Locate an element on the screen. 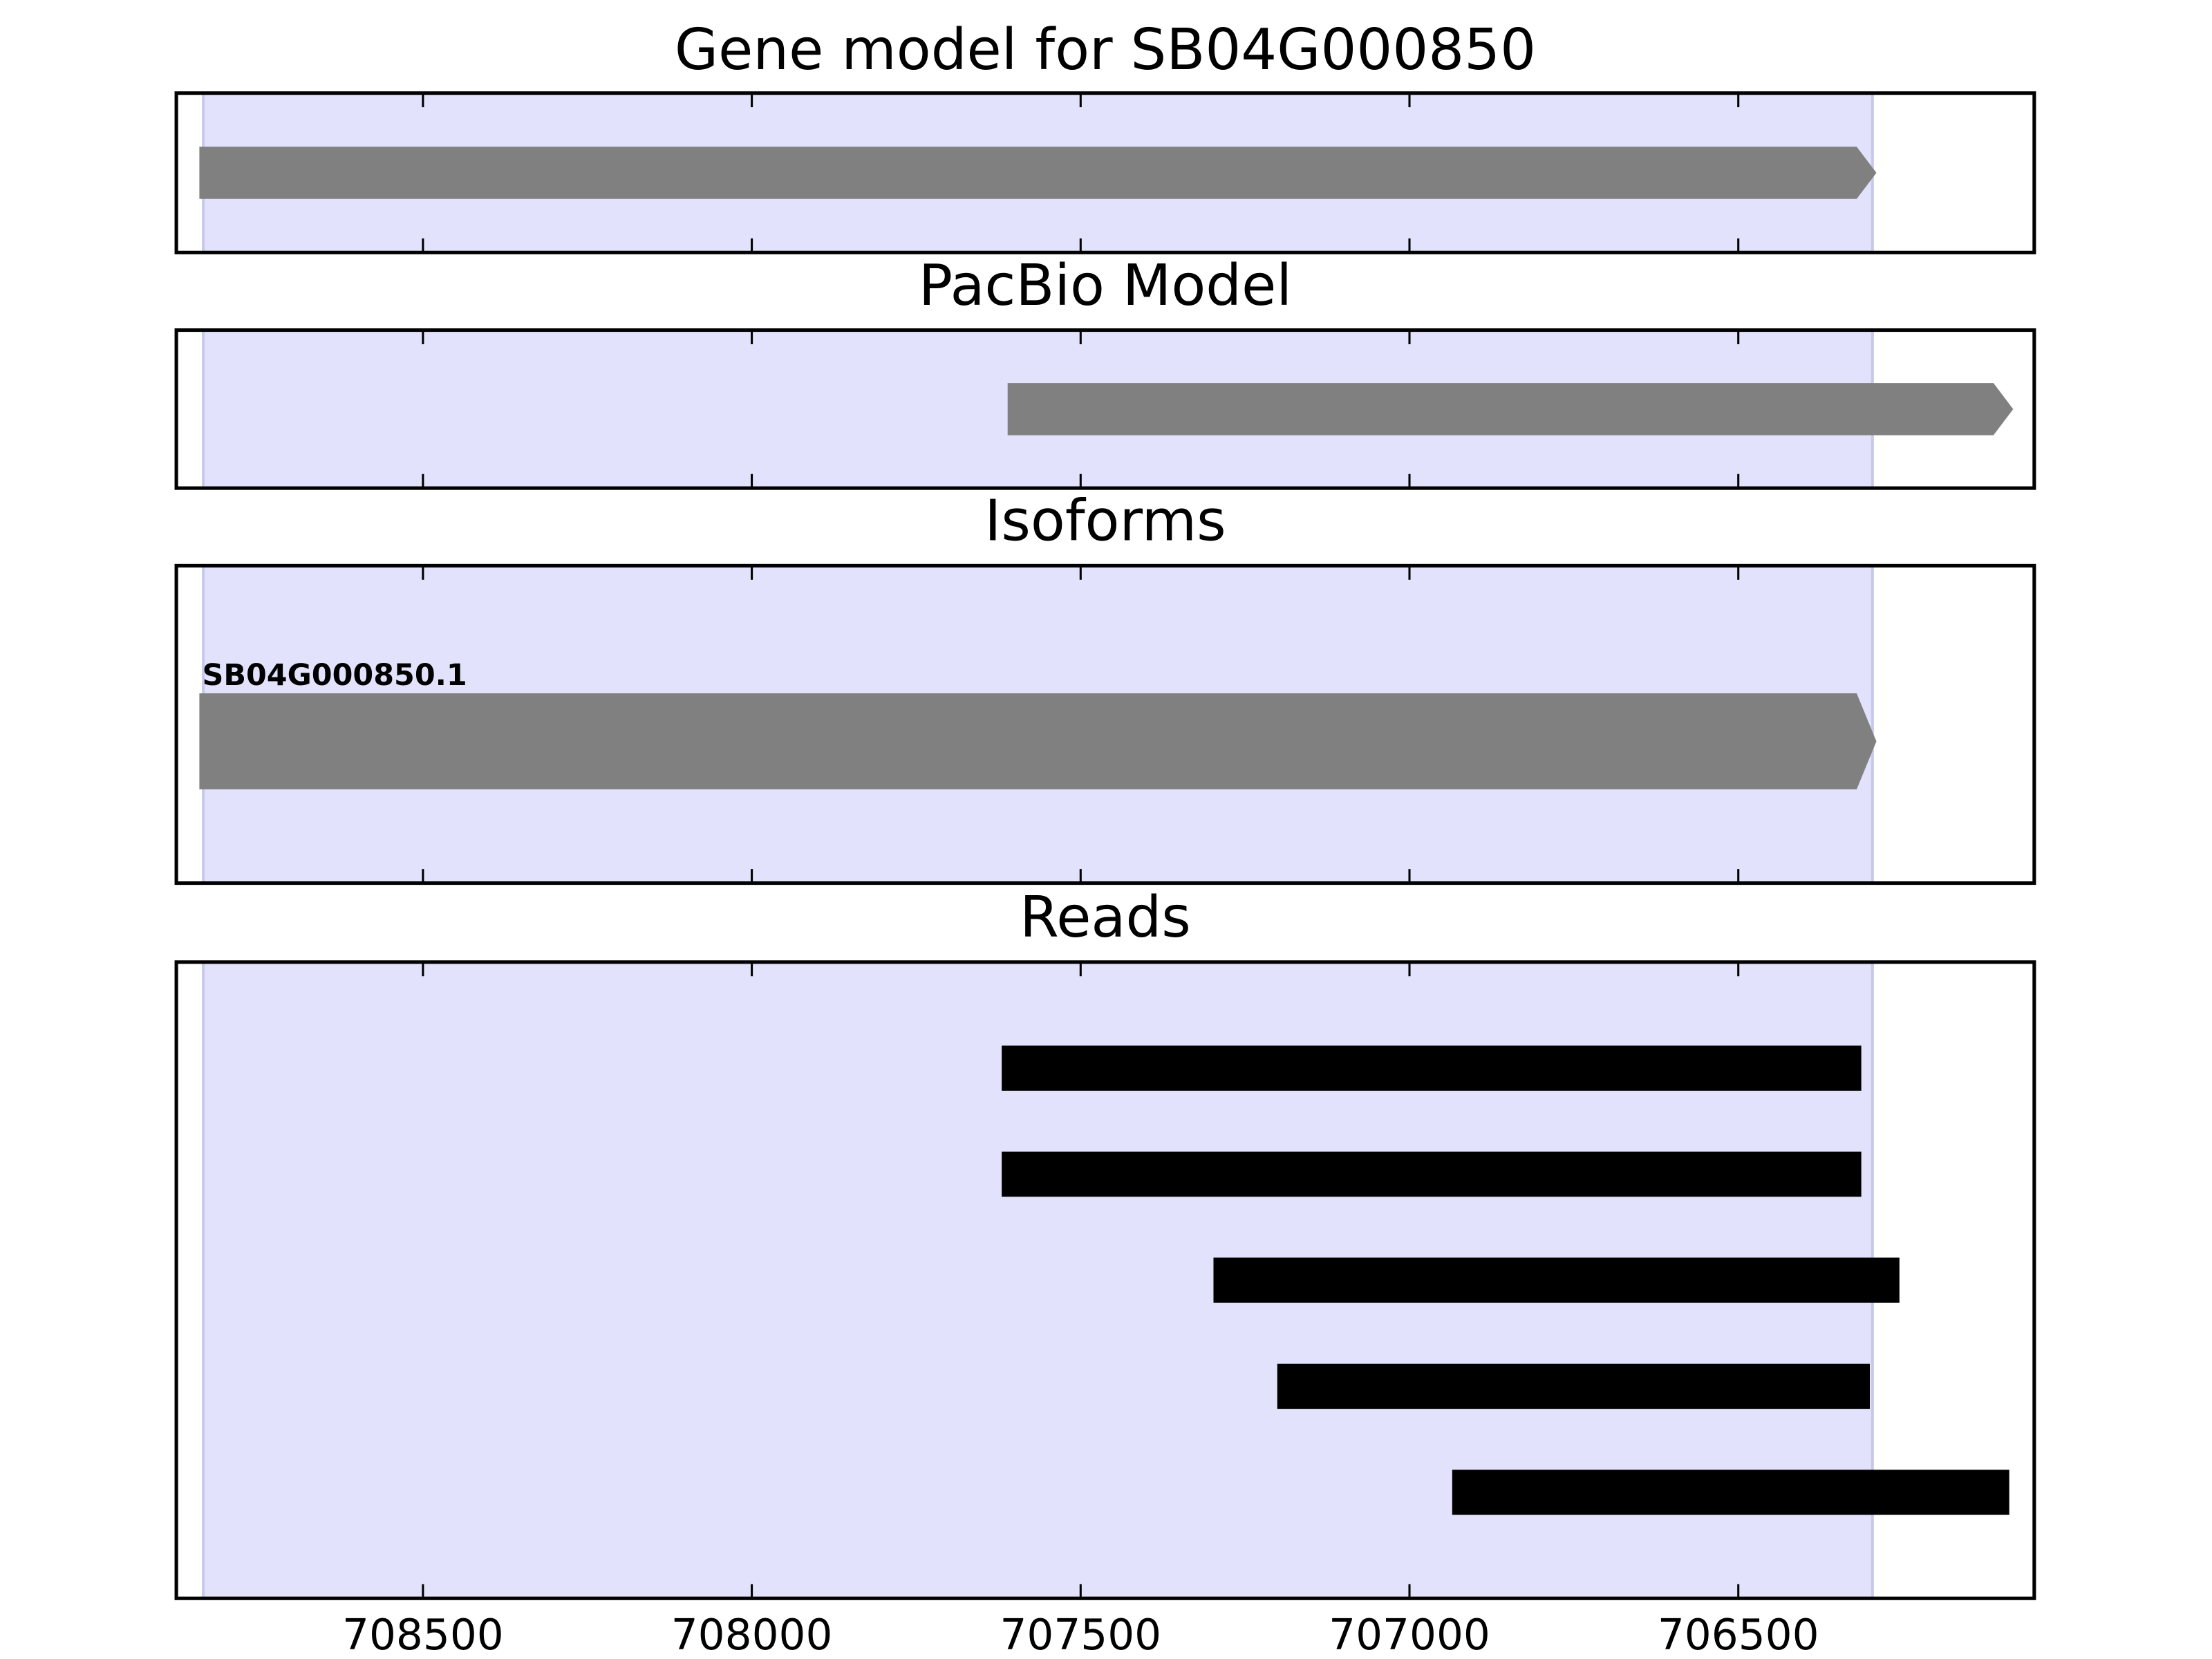  panel: Gene model for SB04G000850 is located at coordinates (1105, 135).